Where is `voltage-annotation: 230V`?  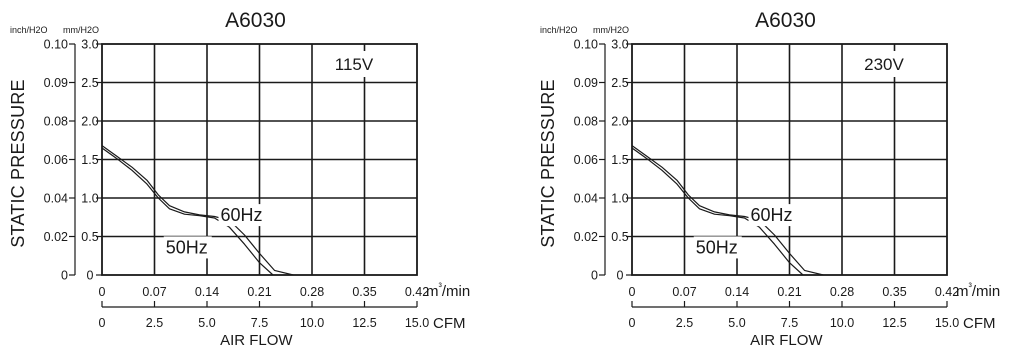 voltage-annotation: 230V is located at coordinates (884, 64).